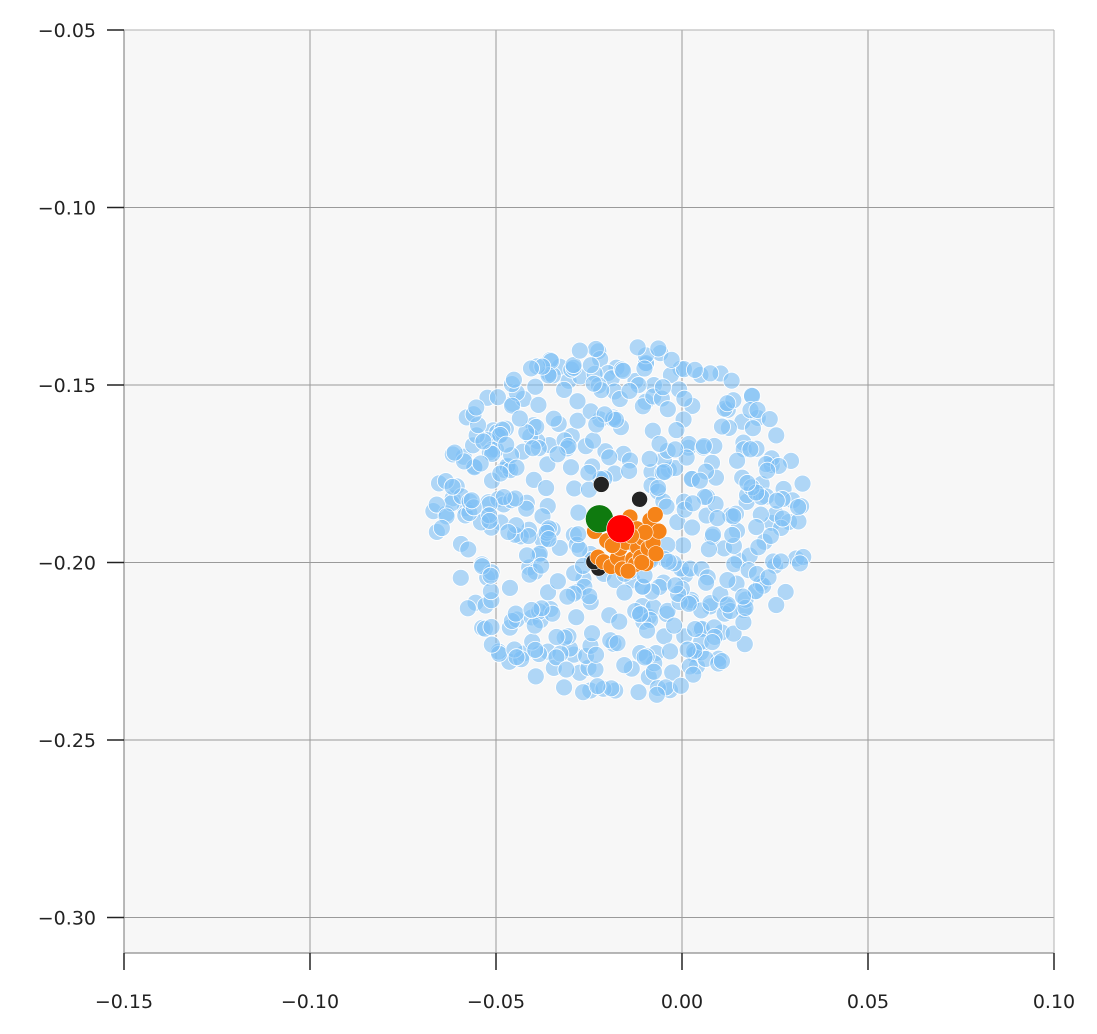 This screenshot has height=1034, width=1097. I want to click on x-tick-label: 0.05, so click(868, 1002).